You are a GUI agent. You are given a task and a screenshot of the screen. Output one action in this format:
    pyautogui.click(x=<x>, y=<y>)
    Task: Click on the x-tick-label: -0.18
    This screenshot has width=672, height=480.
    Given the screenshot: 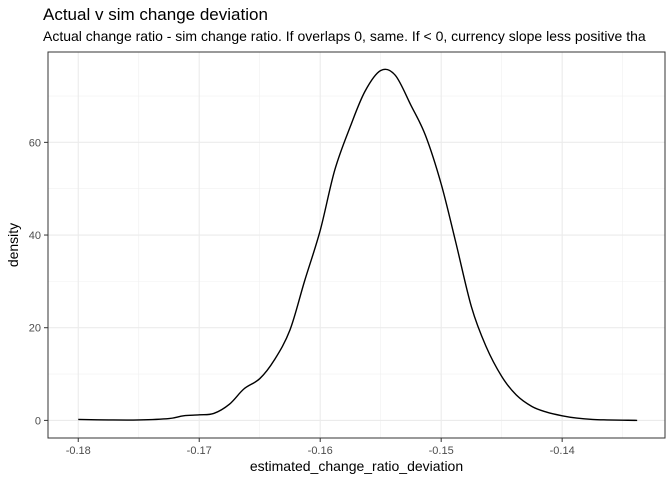 What is the action you would take?
    pyautogui.click(x=78, y=451)
    